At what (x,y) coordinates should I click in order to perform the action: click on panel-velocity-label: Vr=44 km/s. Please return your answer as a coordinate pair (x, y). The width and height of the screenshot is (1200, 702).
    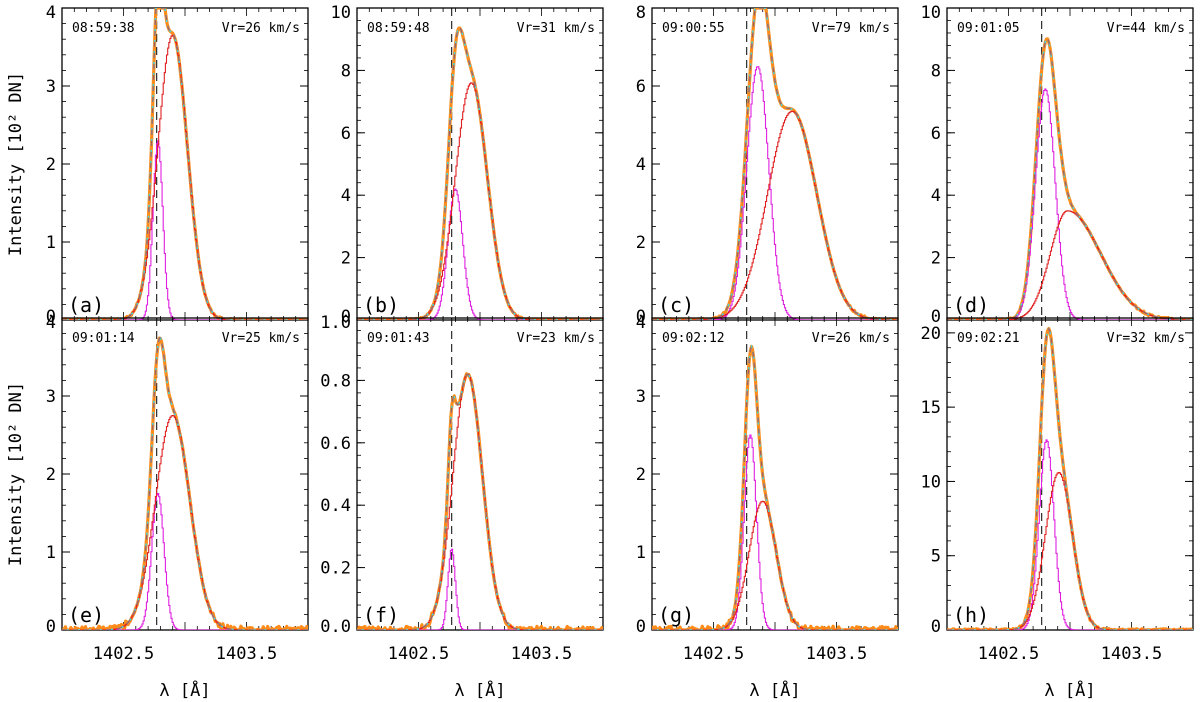
    Looking at the image, I should click on (1146, 28).